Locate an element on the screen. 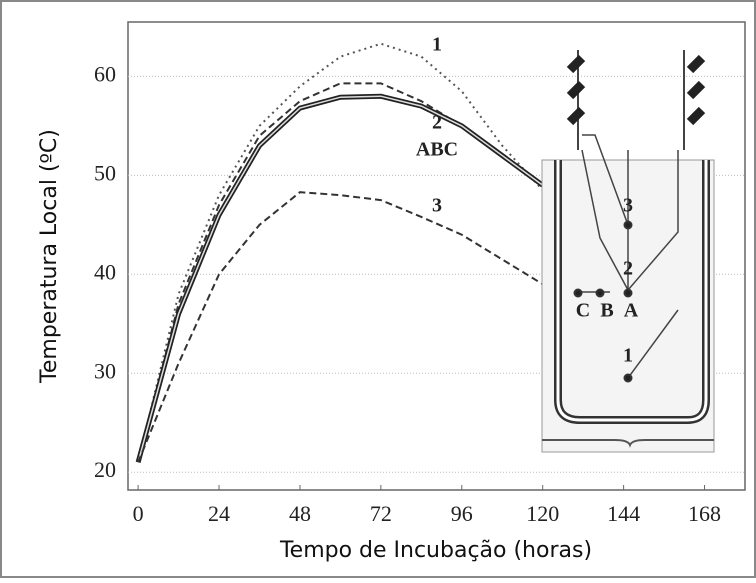 This screenshot has width=756, height=583. y-axis-title: Temperatura Local (ºC) is located at coordinates (49, 256).